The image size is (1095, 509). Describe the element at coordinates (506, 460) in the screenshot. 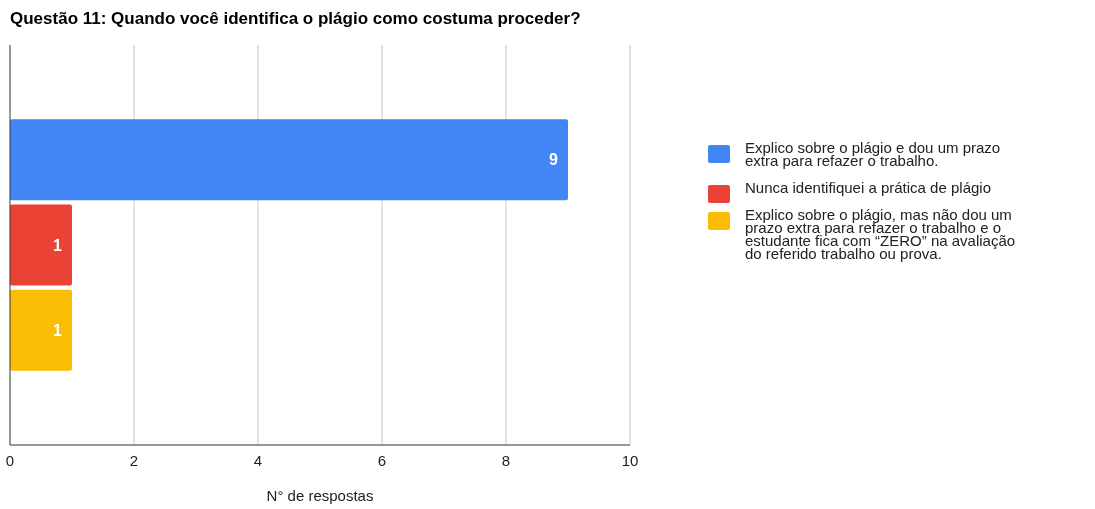

I see `x-tick-label: 8` at that location.